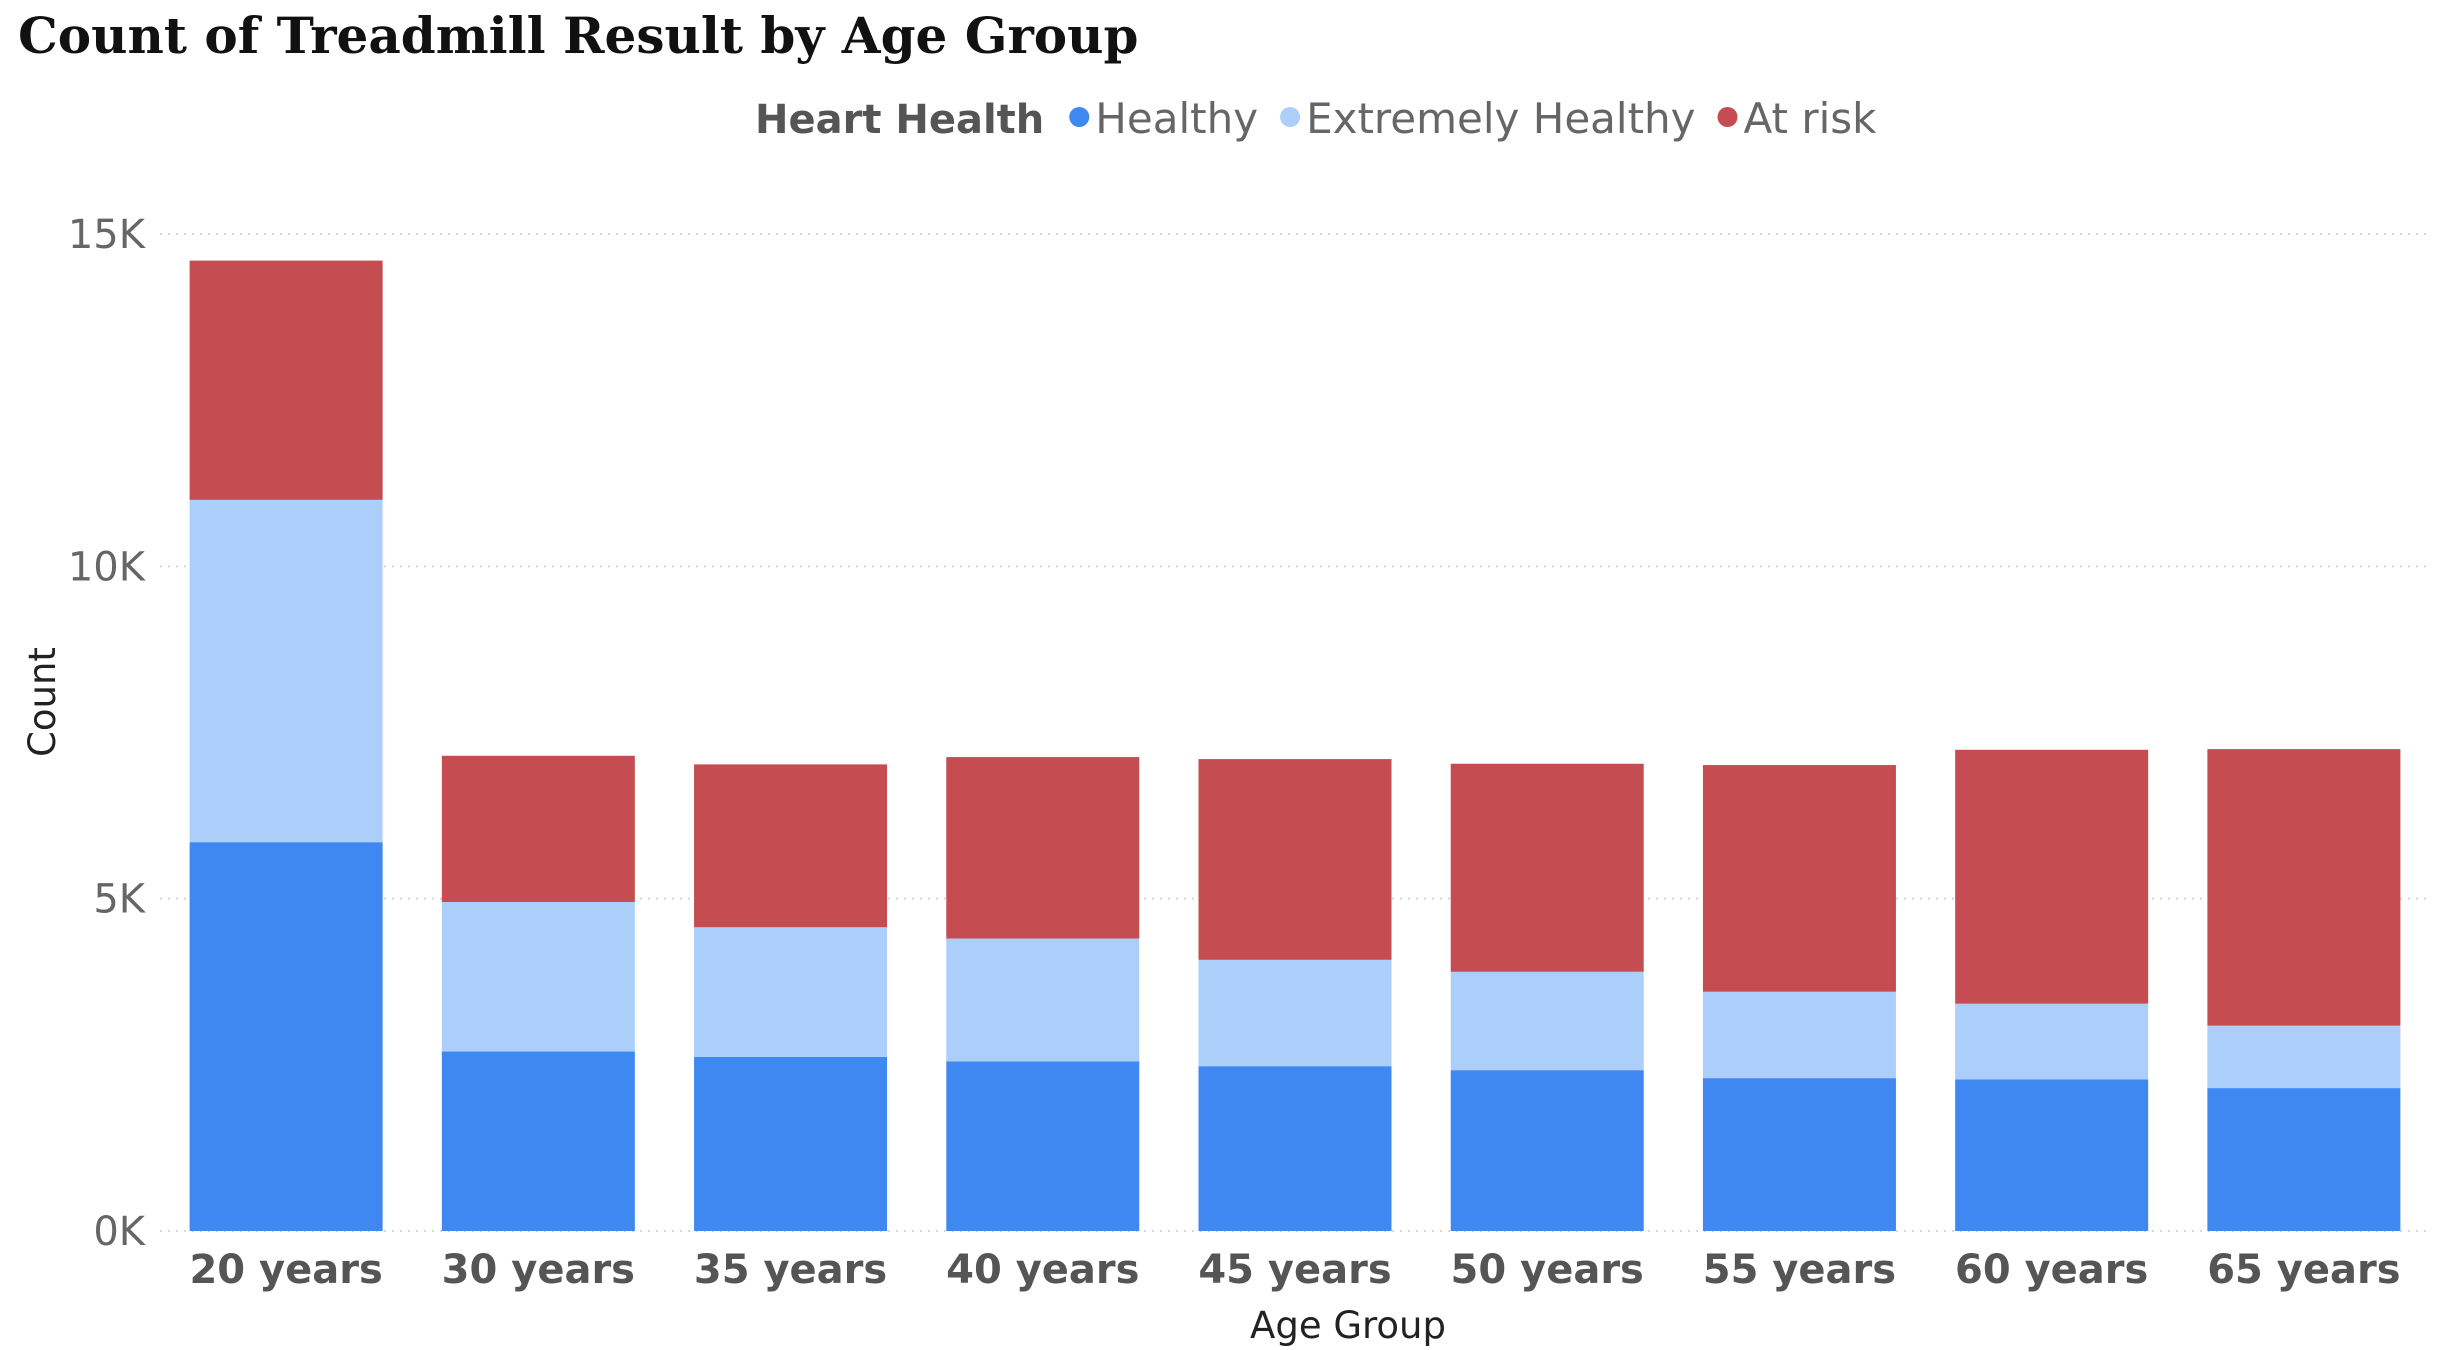 The width and height of the screenshot is (2456, 1350). What do you see at coordinates (1727, 117) in the screenshot?
I see `legend-marker-at-risk` at bounding box center [1727, 117].